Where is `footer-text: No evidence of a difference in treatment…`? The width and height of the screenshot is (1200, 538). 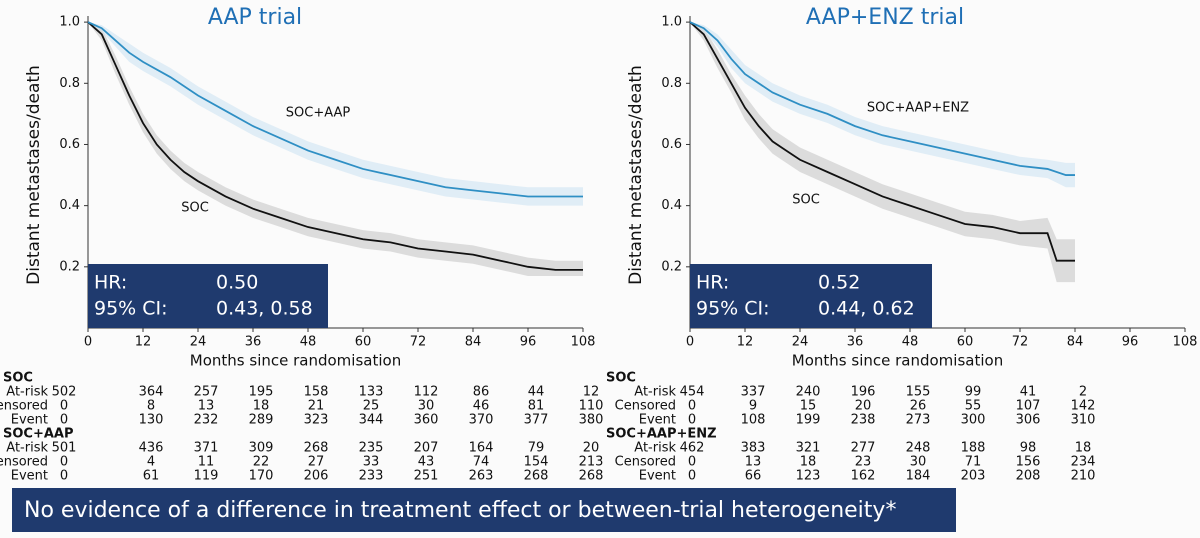 footer-text: No evidence of a difference in treatment… is located at coordinates (460, 510).